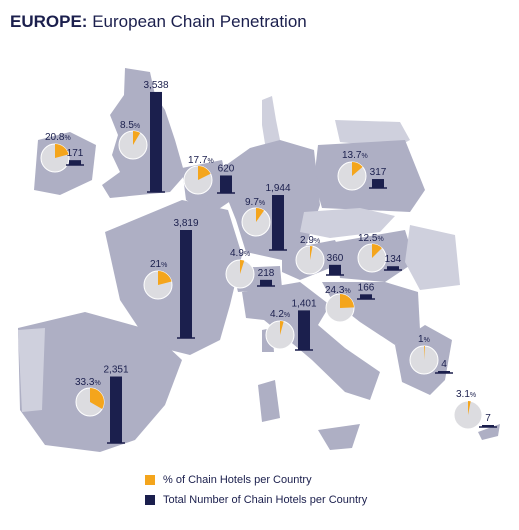  I want to click on legend-item-total: Total Number of Chain Hotels per Country, so click(256, 500).